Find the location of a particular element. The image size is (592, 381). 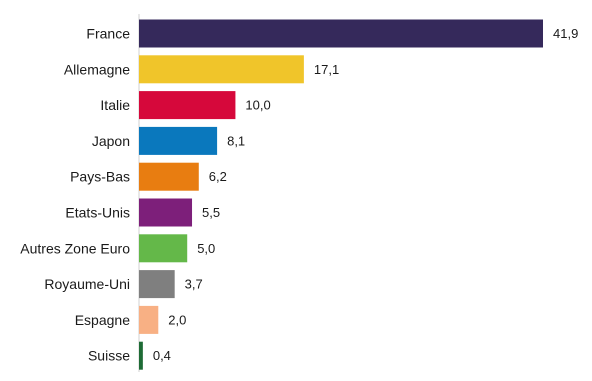

category-label-espagne: Espagne is located at coordinates (102, 320).